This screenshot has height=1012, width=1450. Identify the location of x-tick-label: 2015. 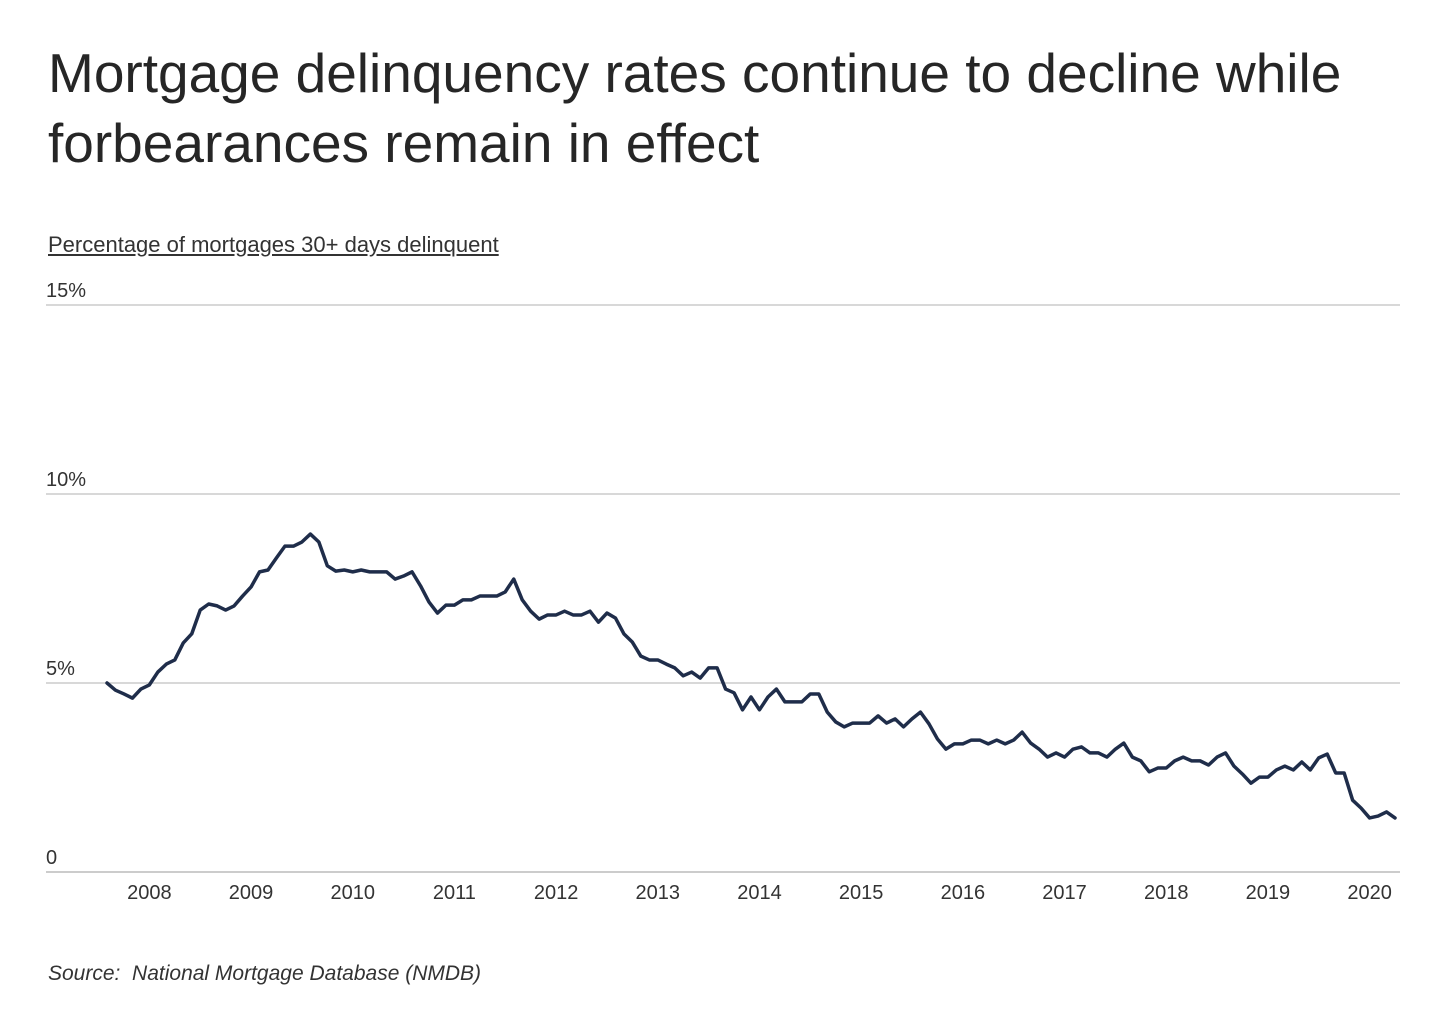
(861, 893).